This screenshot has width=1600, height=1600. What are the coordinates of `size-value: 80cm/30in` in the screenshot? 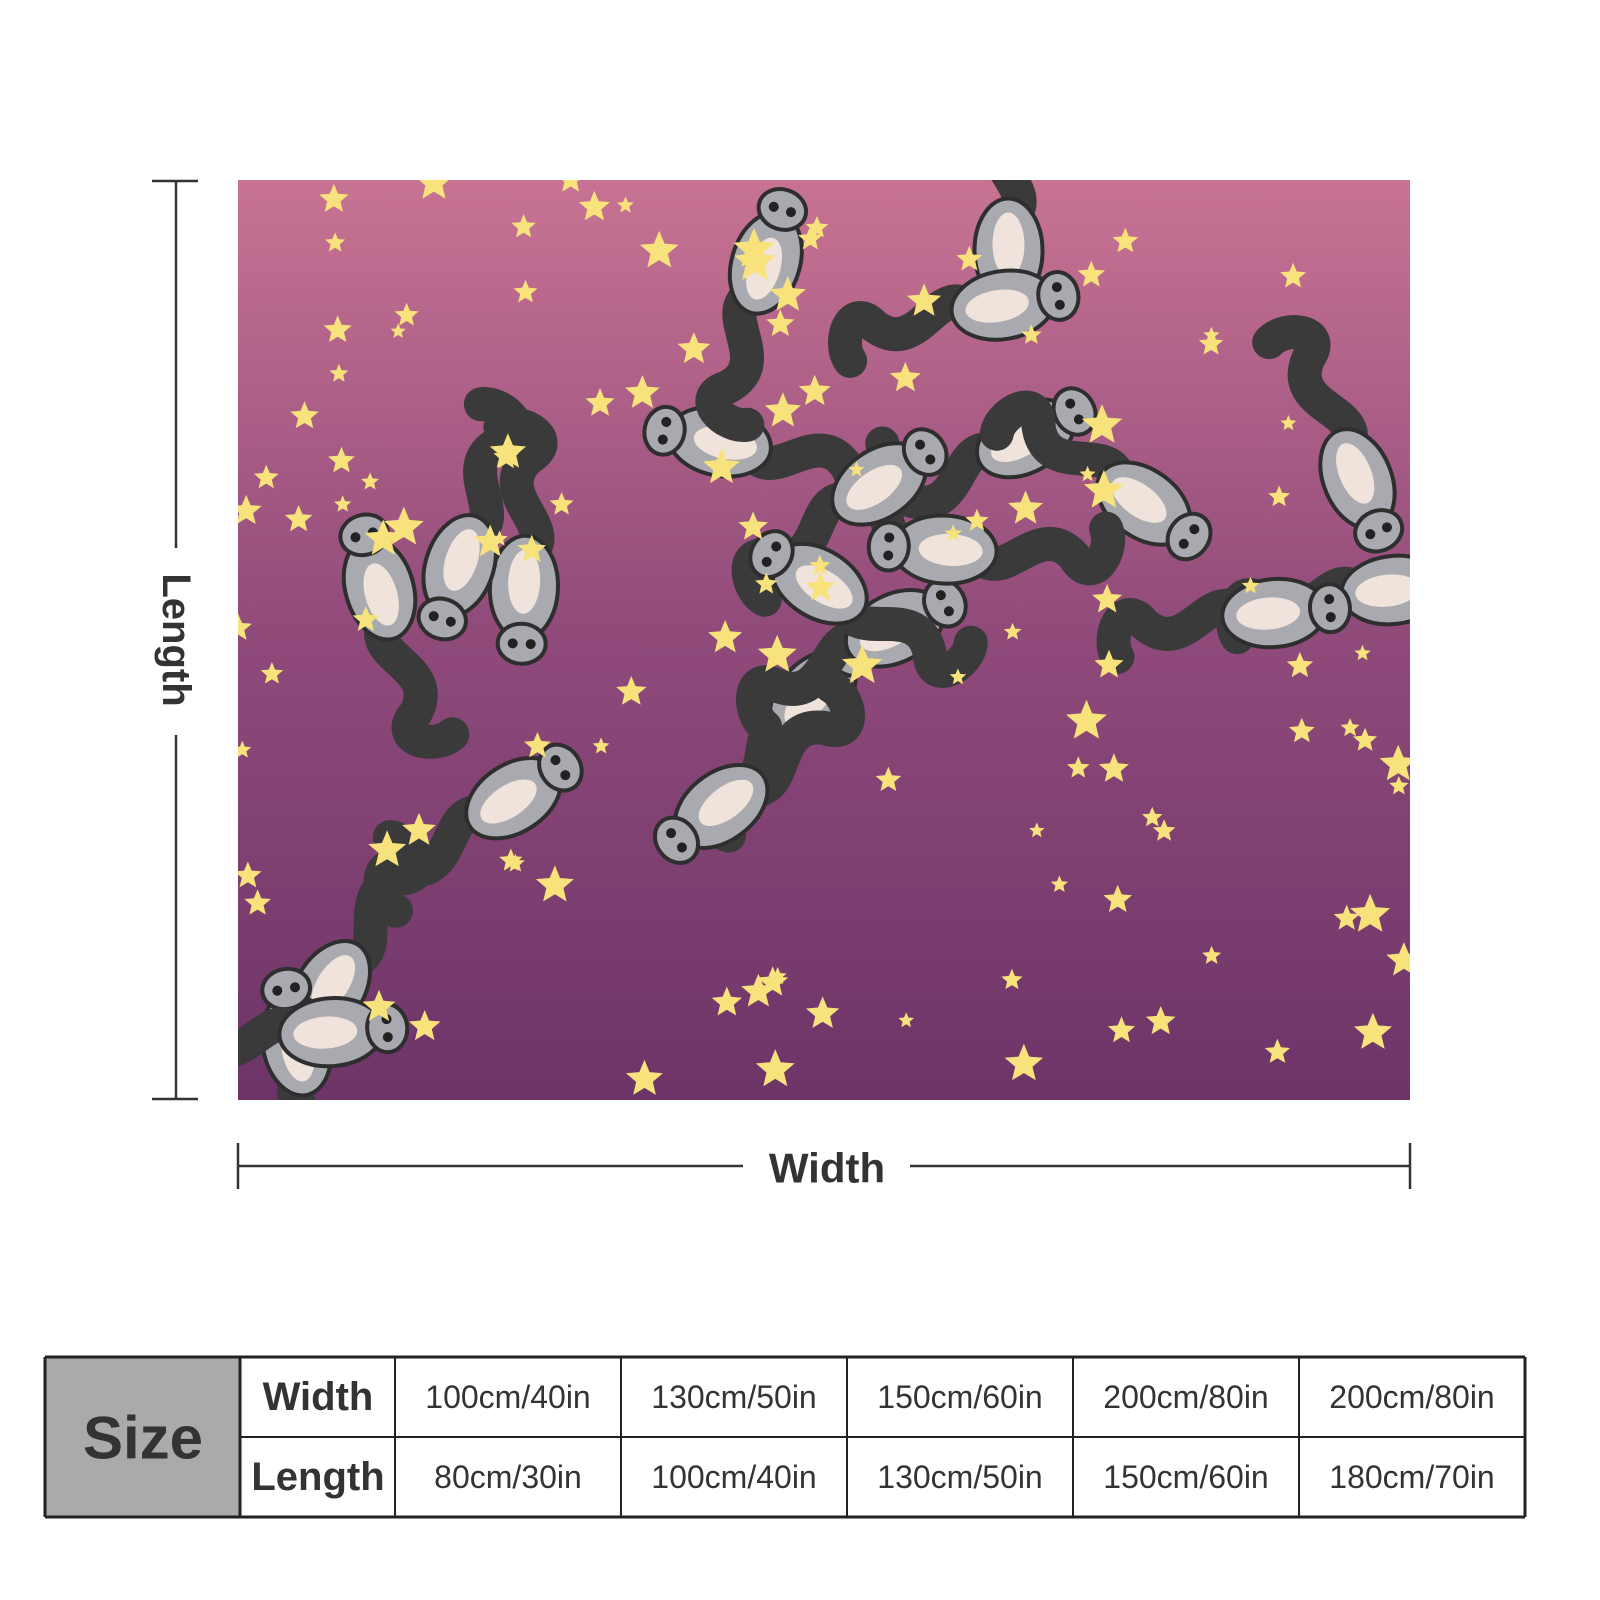 It's located at (508, 1477).